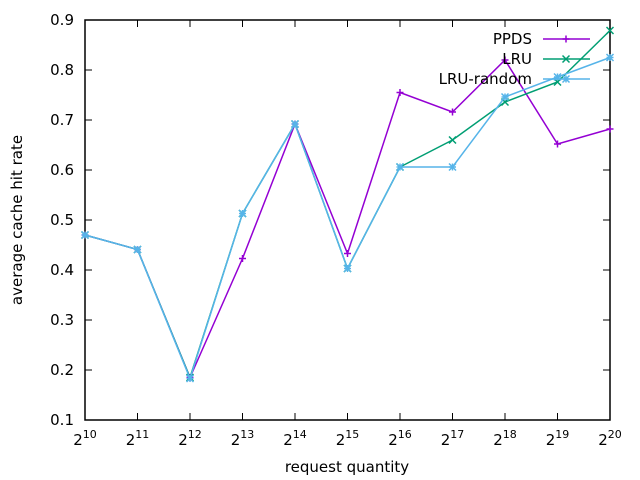 This screenshot has width=640, height=480. I want to click on y-tick-label: 0.6, so click(62, 170).